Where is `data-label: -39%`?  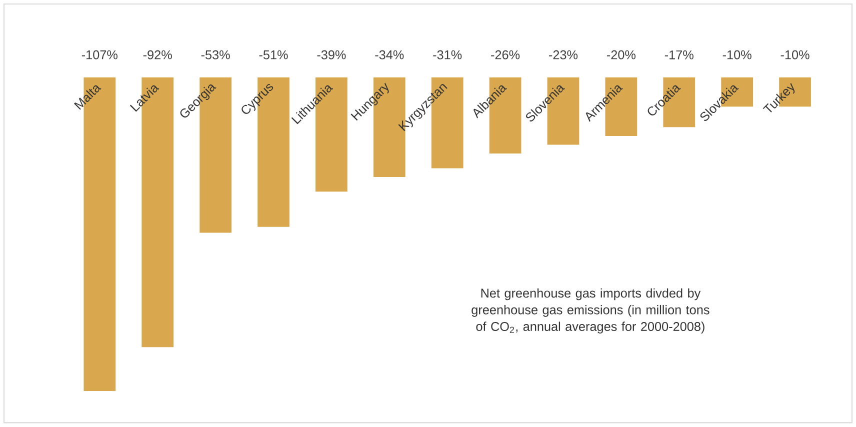 data-label: -39% is located at coordinates (331, 55).